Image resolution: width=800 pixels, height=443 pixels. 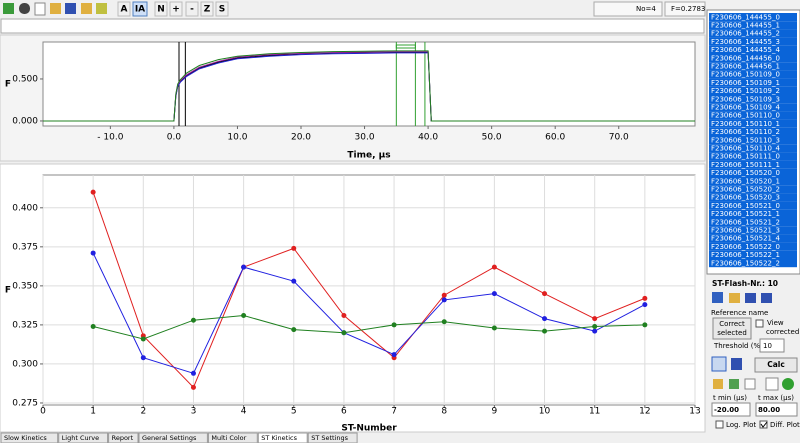 What do you see at coordinates (352, 26) in the screenshot?
I see `text-input` at bounding box center [352, 26].